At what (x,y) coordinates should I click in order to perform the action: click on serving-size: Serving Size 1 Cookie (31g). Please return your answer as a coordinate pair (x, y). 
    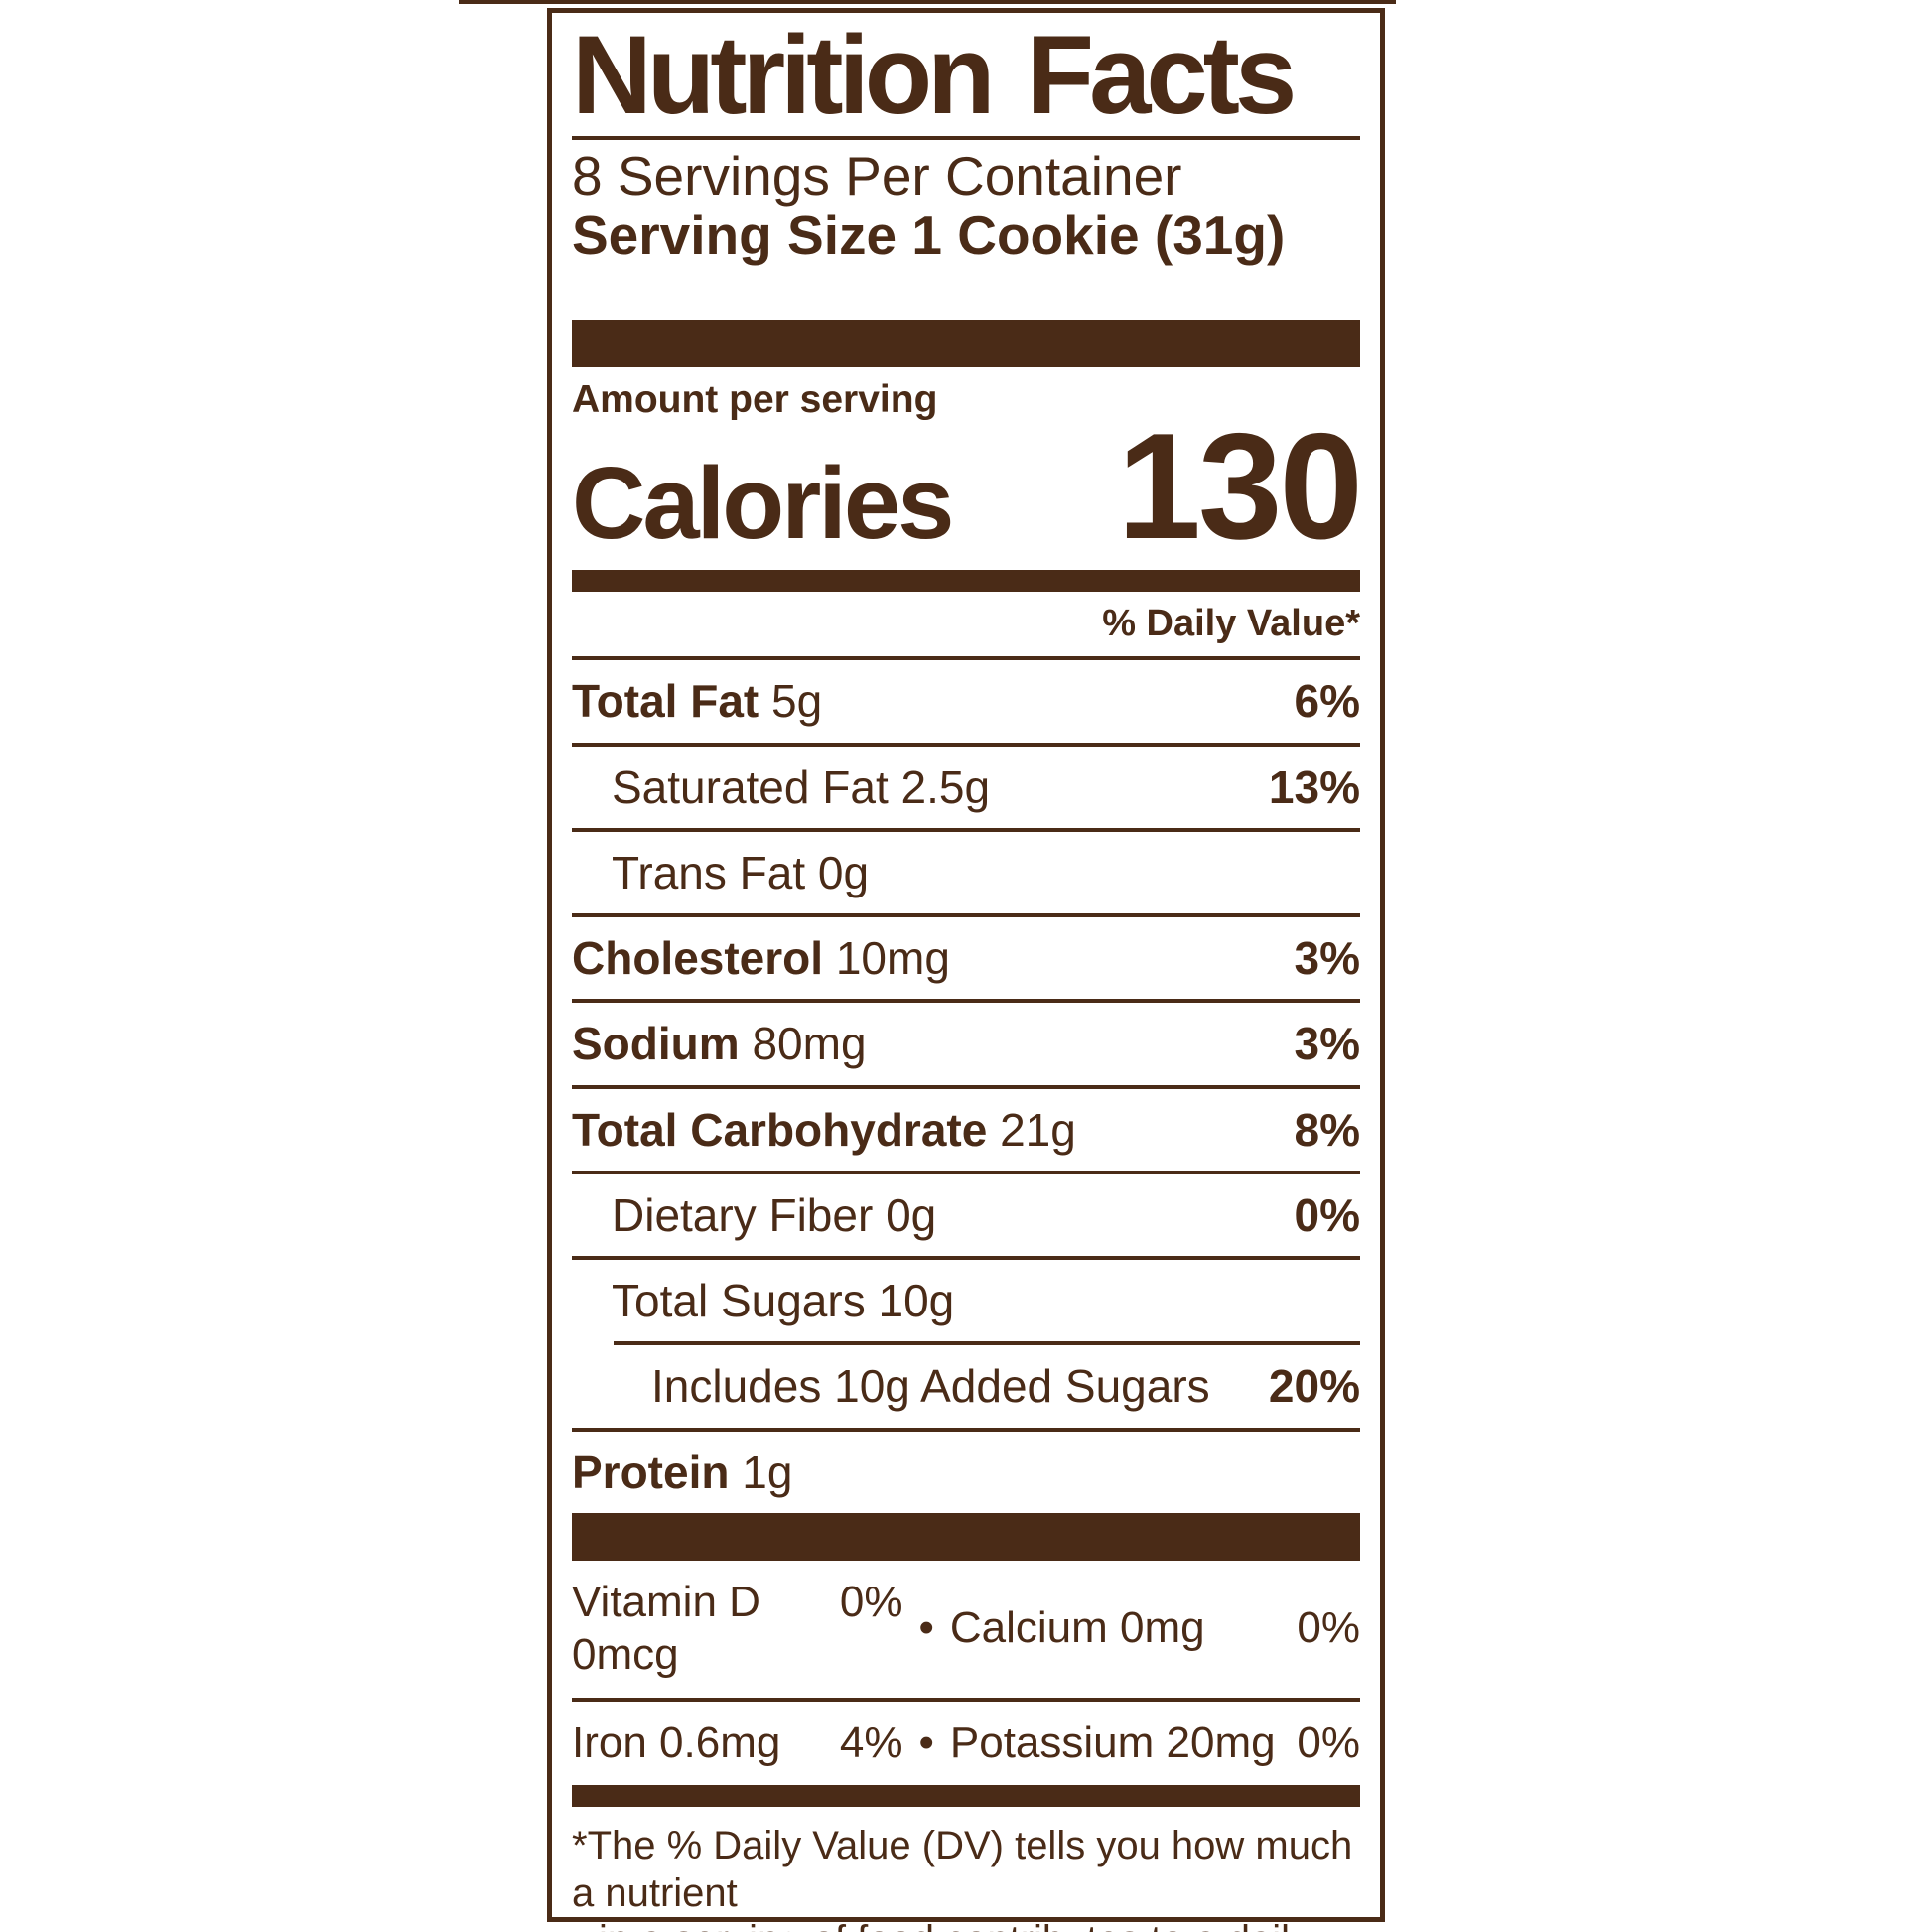
    Looking at the image, I should click on (929, 236).